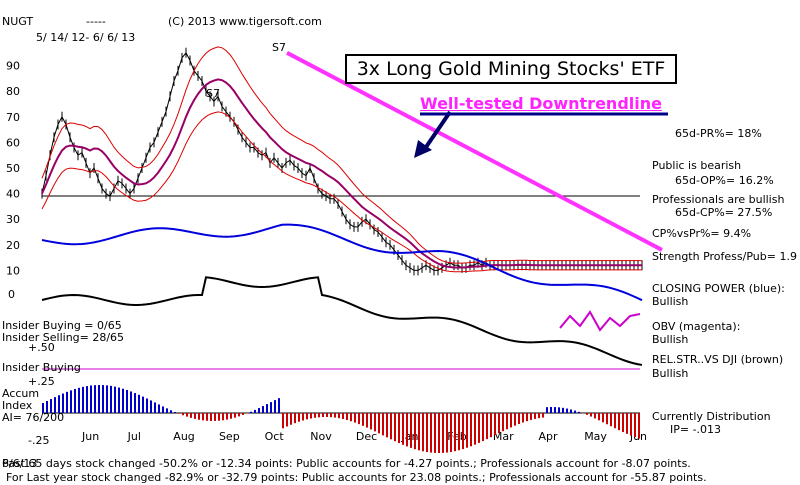 This screenshot has height=485, width=800. I want to click on index-label: Index, so click(17, 405).